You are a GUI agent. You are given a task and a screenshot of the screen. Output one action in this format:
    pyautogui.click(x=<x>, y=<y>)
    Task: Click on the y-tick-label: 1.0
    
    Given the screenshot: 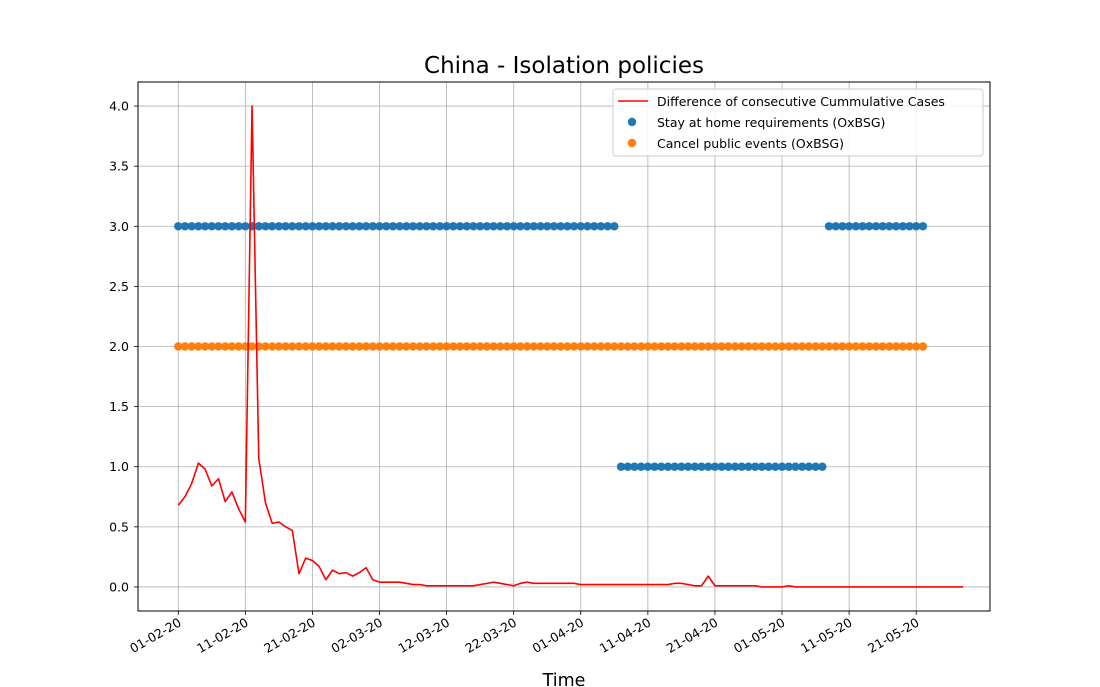 What is the action you would take?
    pyautogui.click(x=119, y=466)
    